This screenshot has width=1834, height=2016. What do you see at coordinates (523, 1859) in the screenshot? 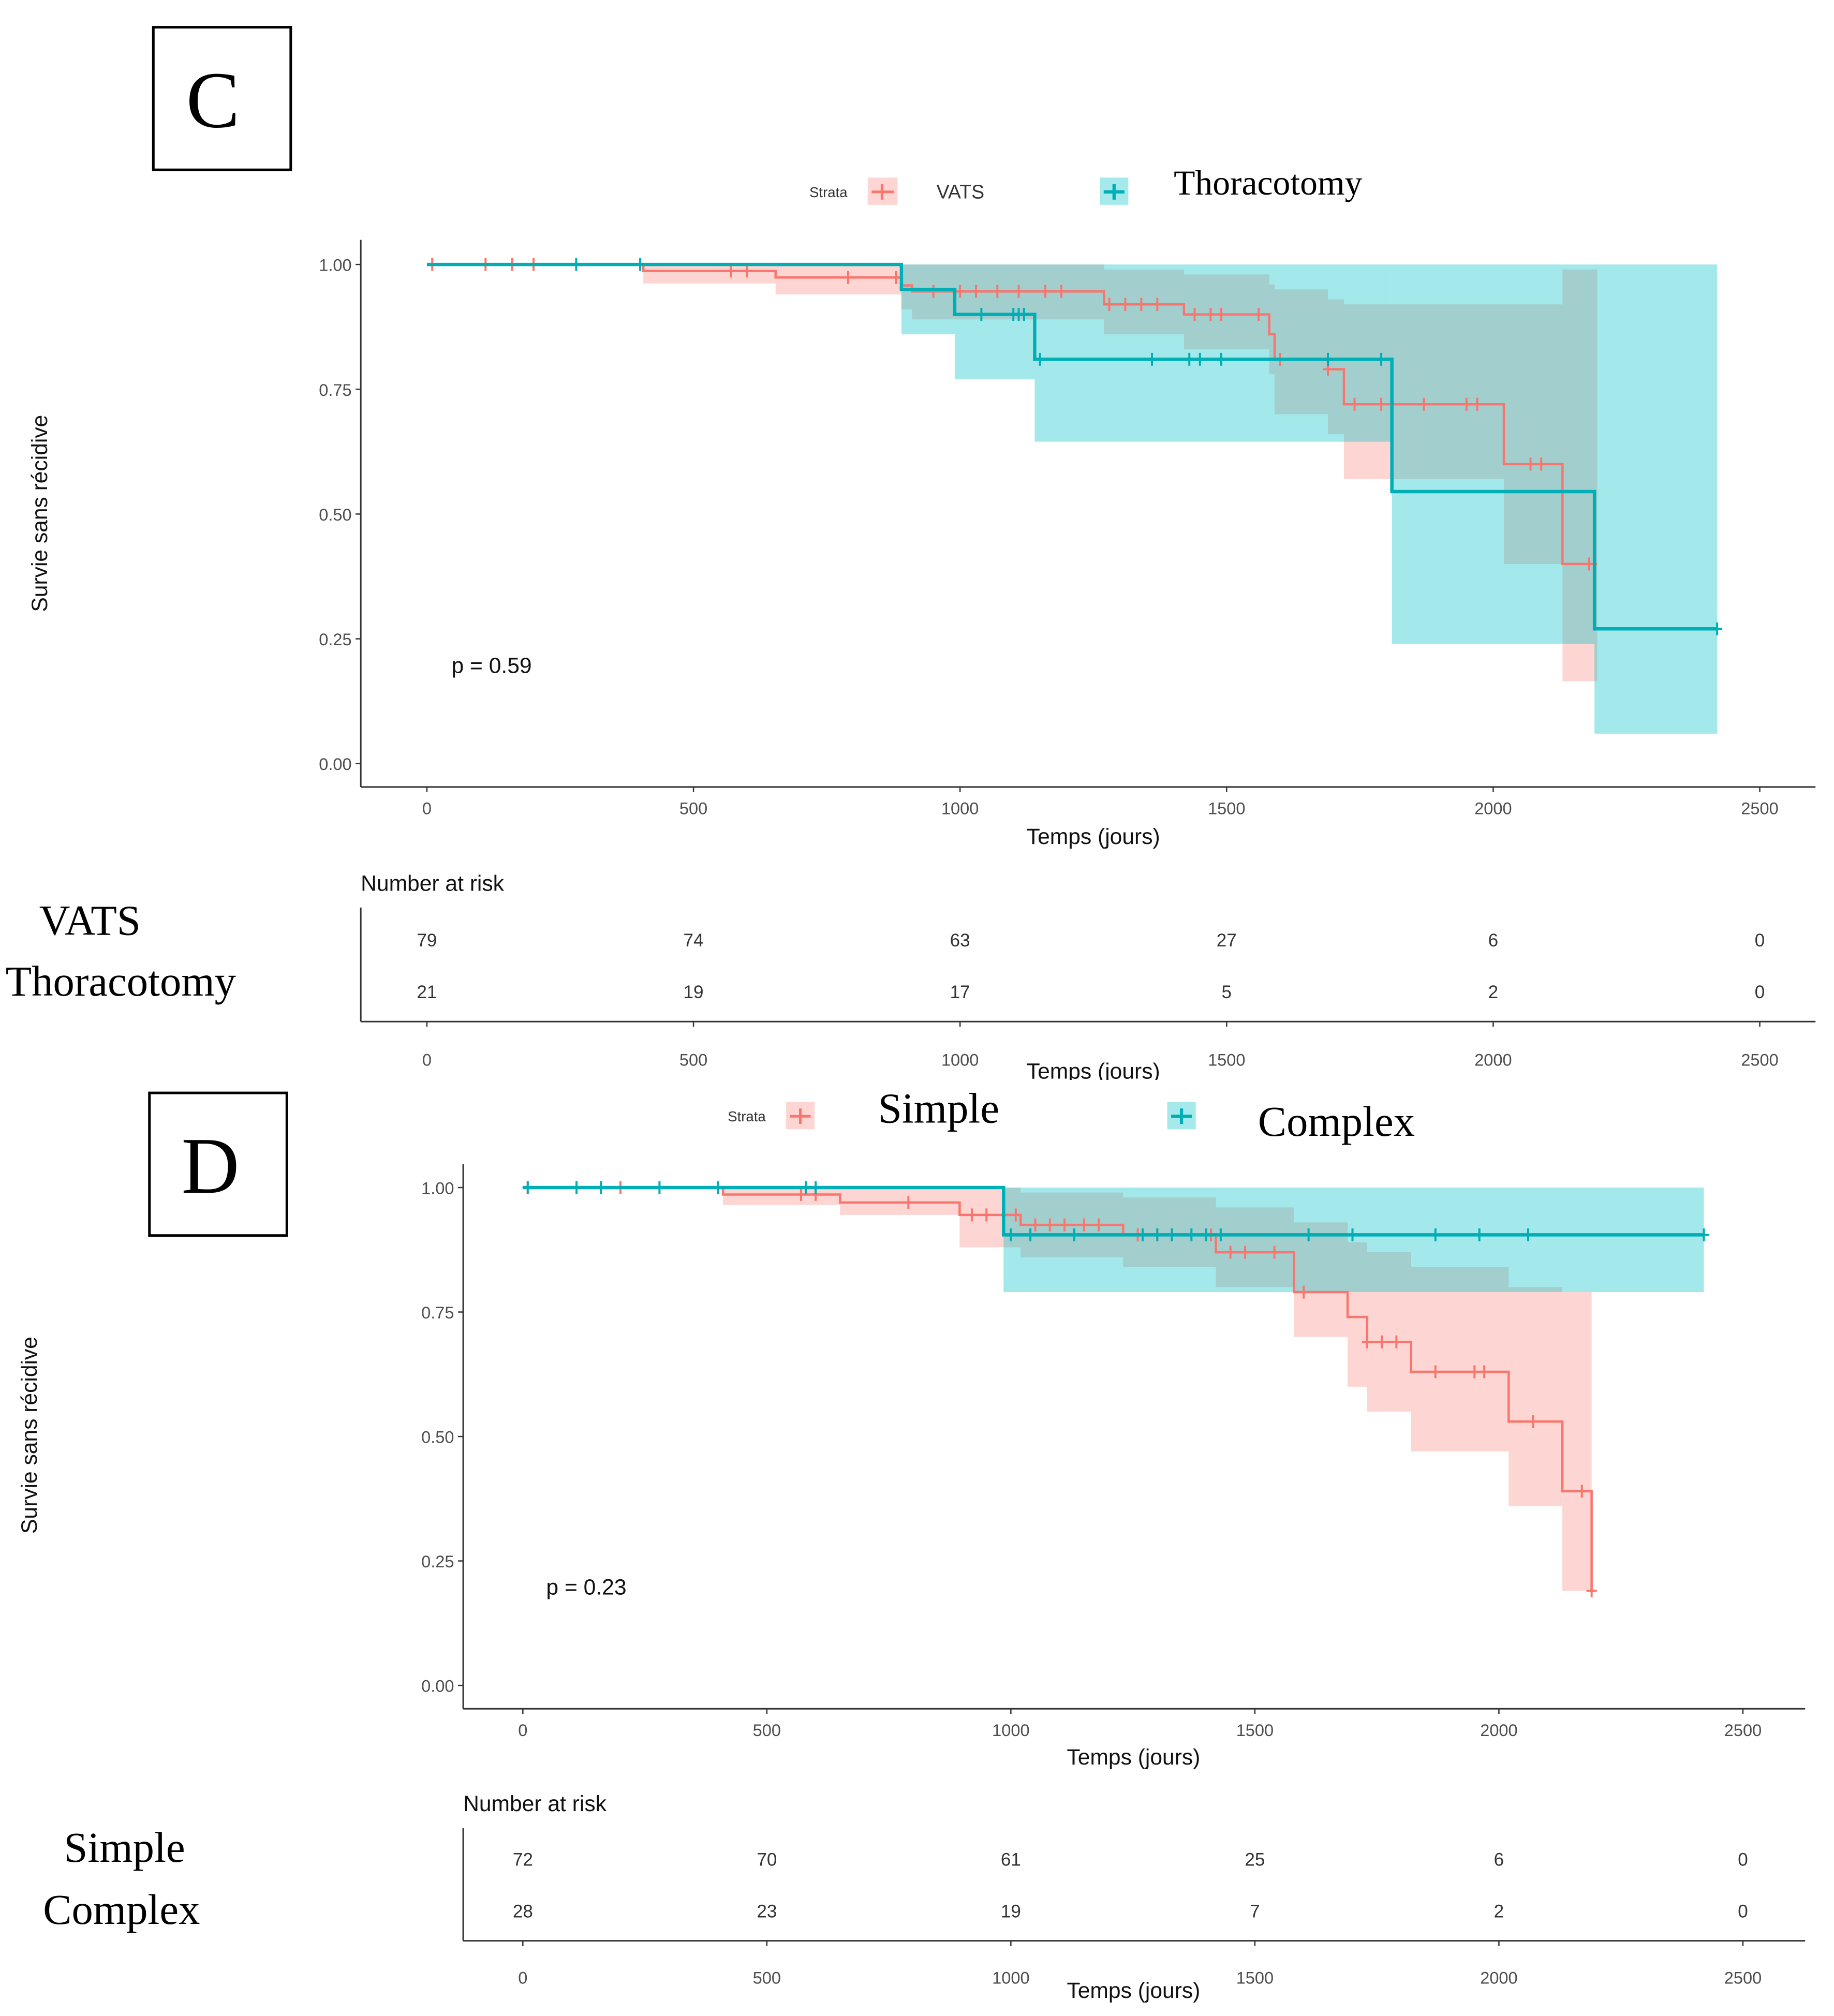
I see `risk-count-simple: 72` at bounding box center [523, 1859].